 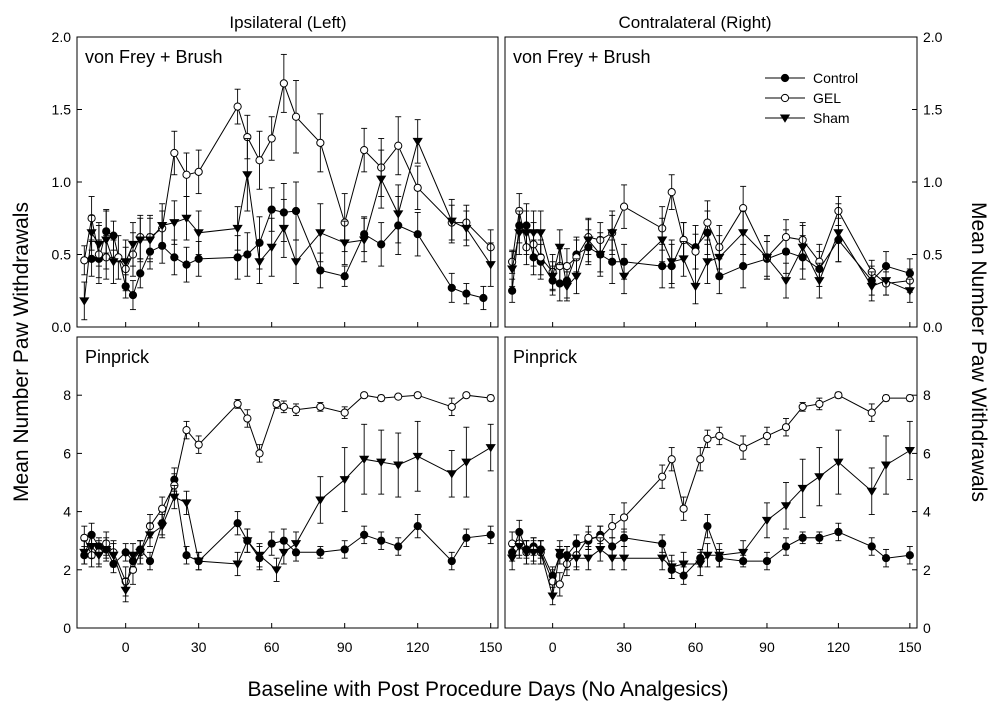 I want to click on y-tick-label: 0.0, so click(x=933, y=327).